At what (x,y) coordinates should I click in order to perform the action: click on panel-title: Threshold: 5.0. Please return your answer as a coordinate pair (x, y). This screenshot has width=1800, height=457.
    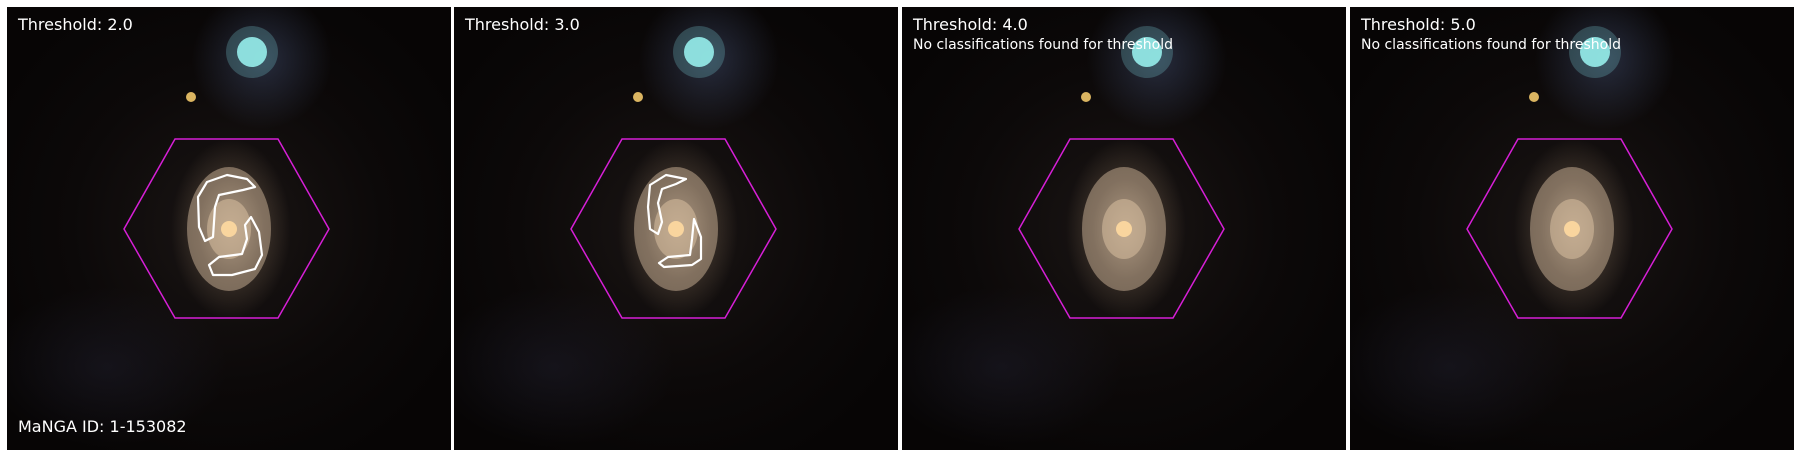
    Looking at the image, I should click on (1418, 24).